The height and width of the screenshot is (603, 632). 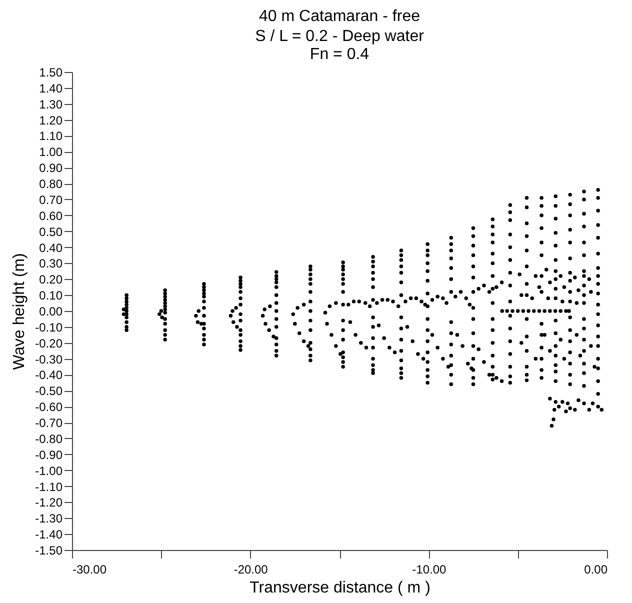 I want to click on y-tick-label: 1.00, so click(x=51, y=152).